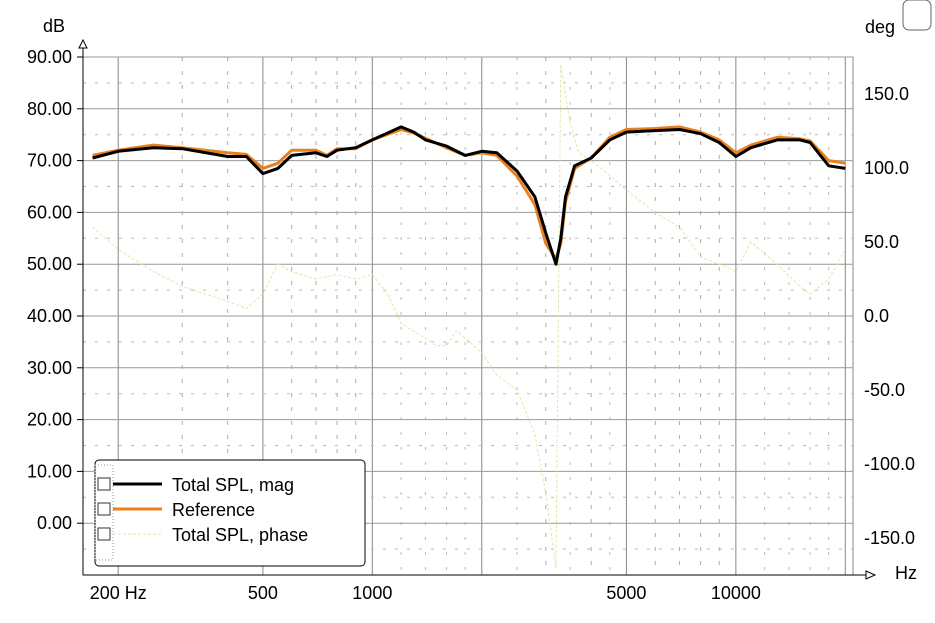 This screenshot has height=623, width=935. I want to click on y2-tick-label: 0.0, so click(876, 316).